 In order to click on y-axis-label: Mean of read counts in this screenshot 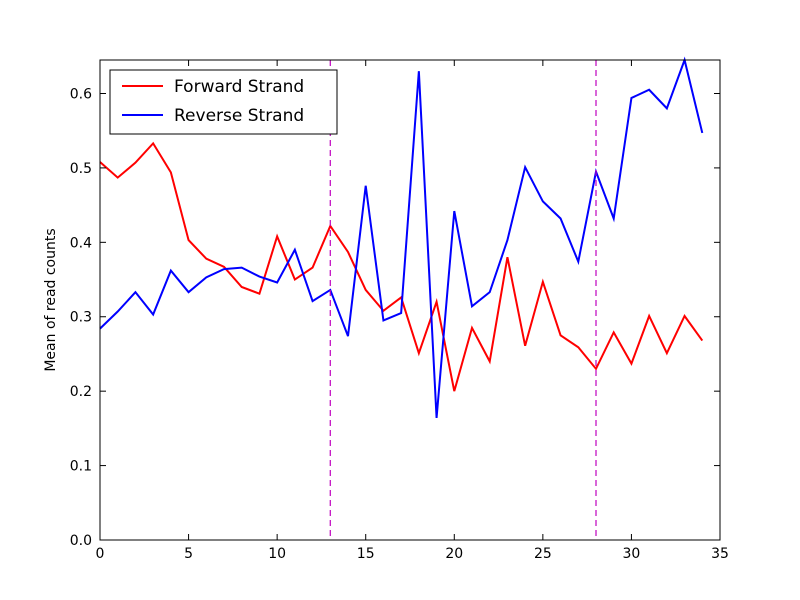, I will do `click(51, 299)`.